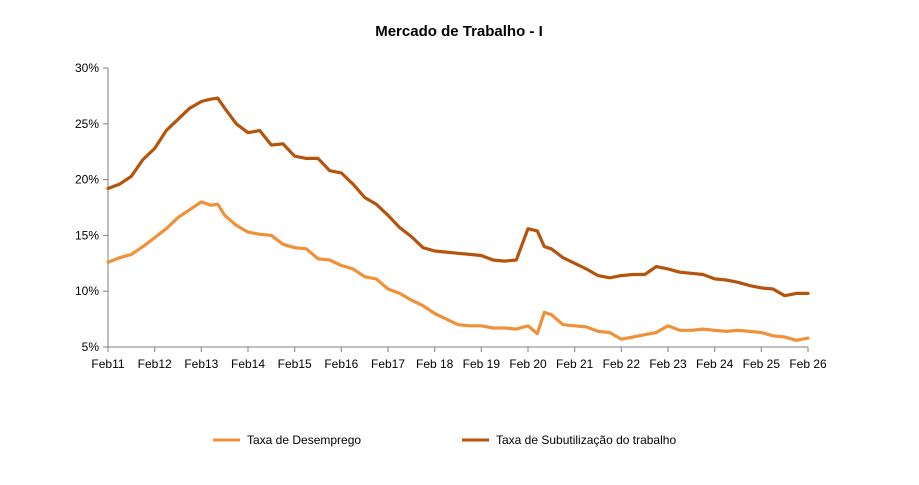 The width and height of the screenshot is (919, 485). I want to click on x-tick-label: Feb 25, so click(762, 364).